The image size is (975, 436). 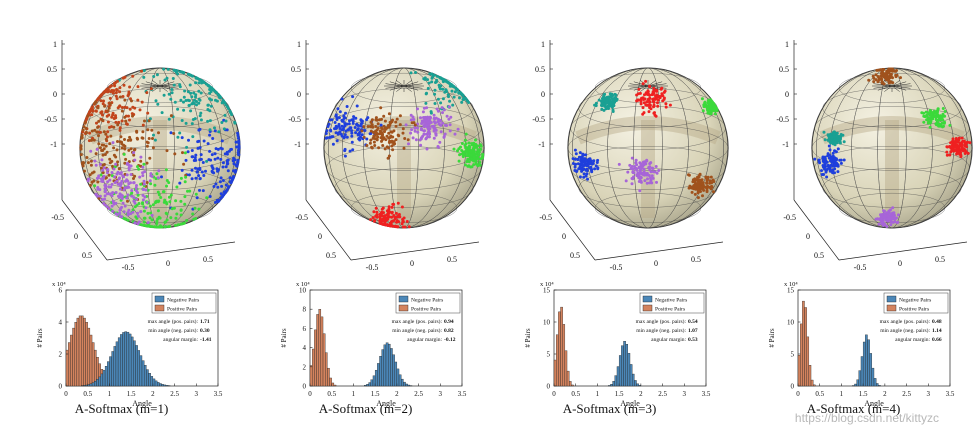 What do you see at coordinates (782, 119) in the screenshot?
I see `z-tick-label: -0.5` at bounding box center [782, 119].